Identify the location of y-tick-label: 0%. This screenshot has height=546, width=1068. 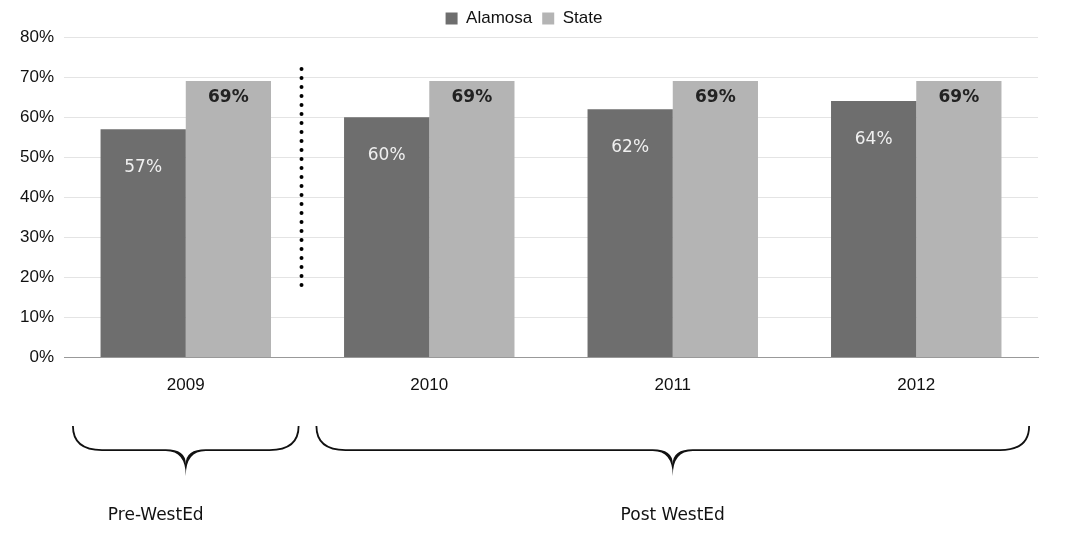
(42, 357).